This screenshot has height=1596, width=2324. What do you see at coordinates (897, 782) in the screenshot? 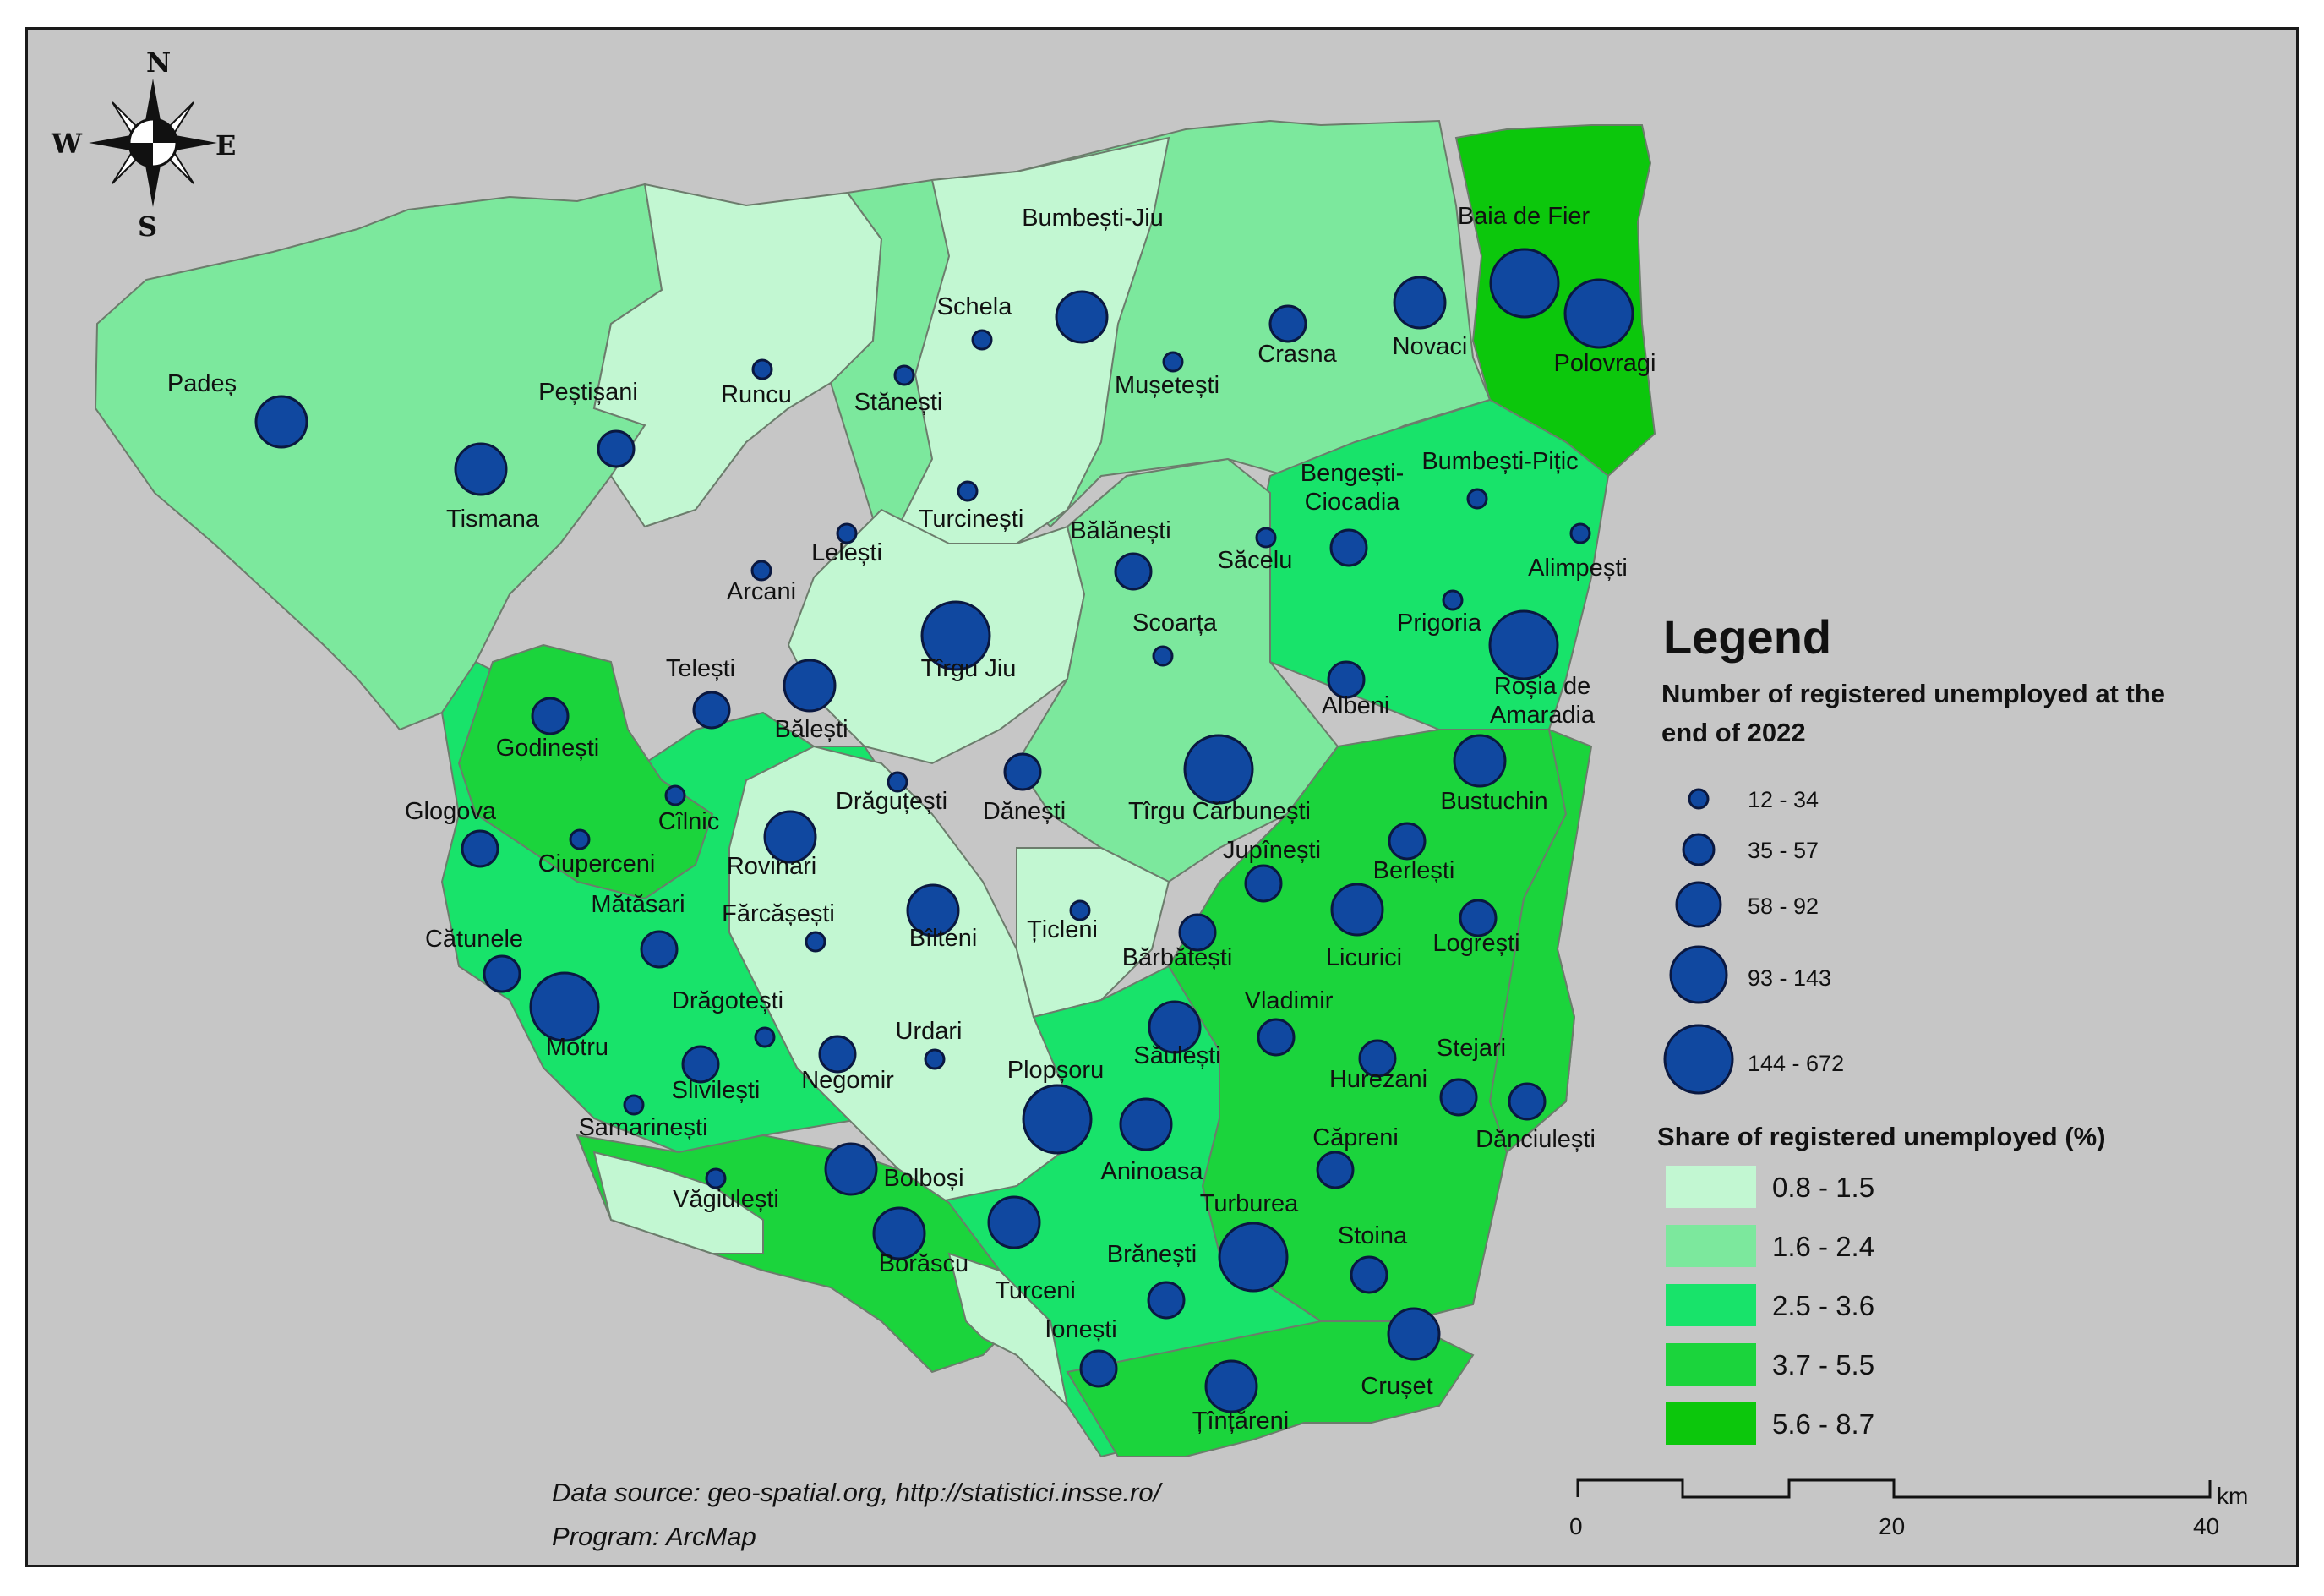
I see `unemployed-circle-drăguțești` at bounding box center [897, 782].